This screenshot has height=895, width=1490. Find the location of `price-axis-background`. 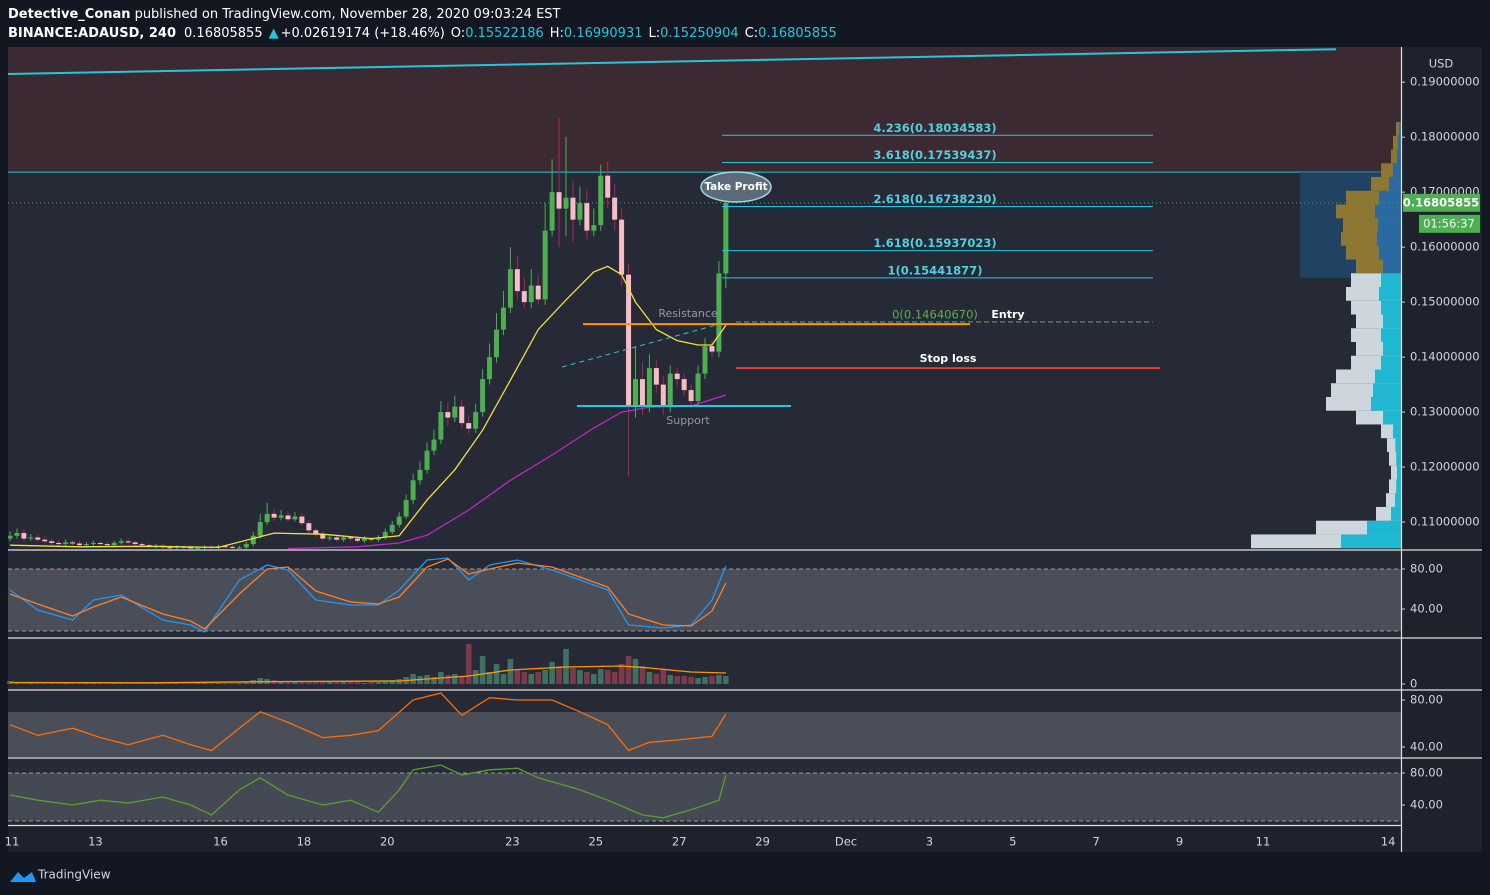

price-axis-background is located at coordinates (1441, 449).